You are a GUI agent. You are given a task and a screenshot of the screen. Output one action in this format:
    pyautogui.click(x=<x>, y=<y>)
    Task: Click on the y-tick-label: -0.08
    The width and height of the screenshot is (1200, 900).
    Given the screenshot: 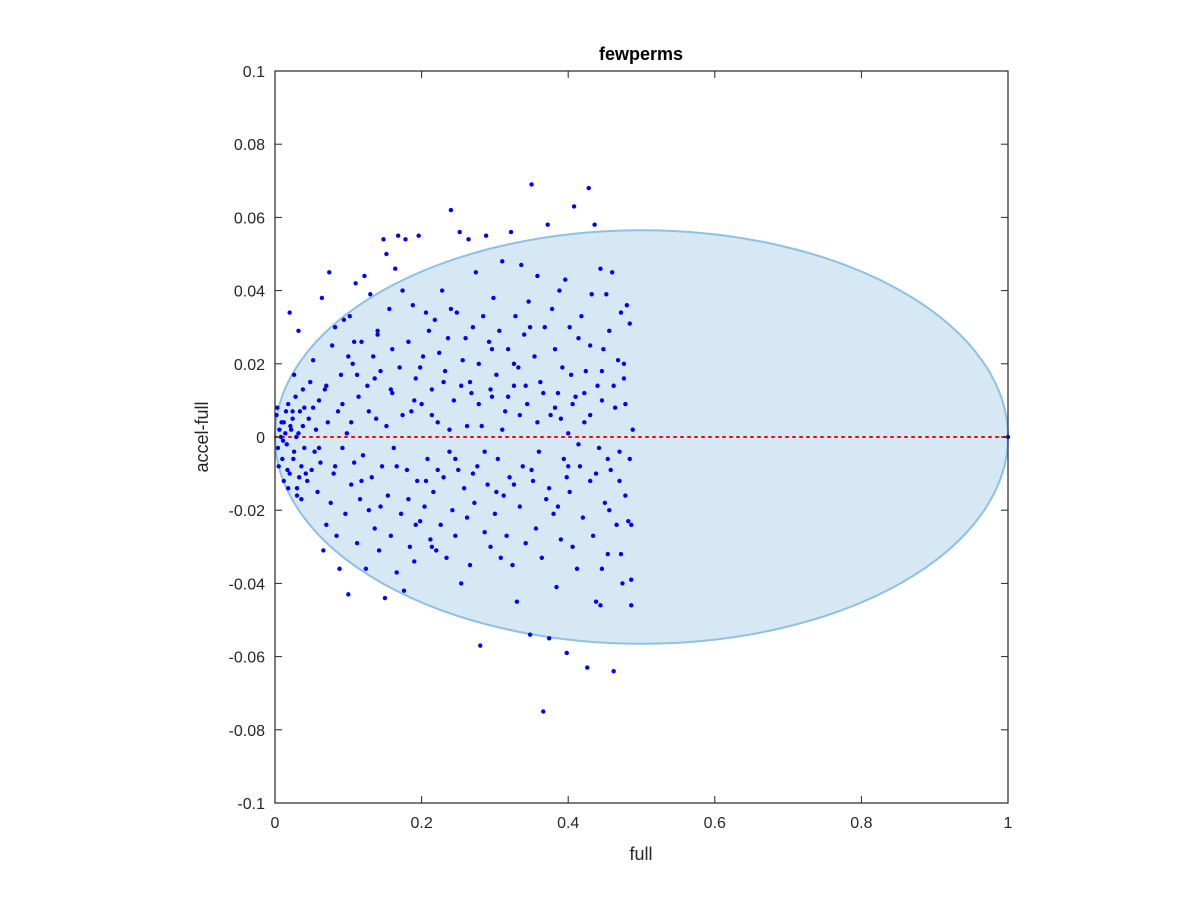 What is the action you would take?
    pyautogui.click(x=247, y=731)
    